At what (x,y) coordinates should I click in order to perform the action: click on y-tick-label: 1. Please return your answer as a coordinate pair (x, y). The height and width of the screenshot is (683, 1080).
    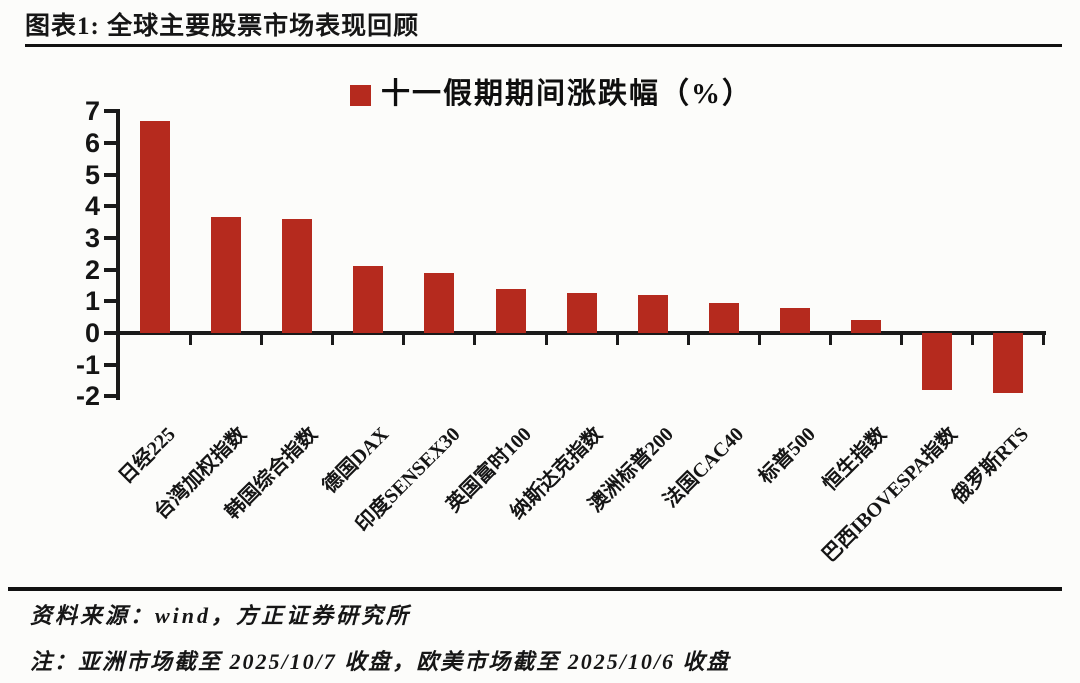
    Looking at the image, I should click on (92, 301).